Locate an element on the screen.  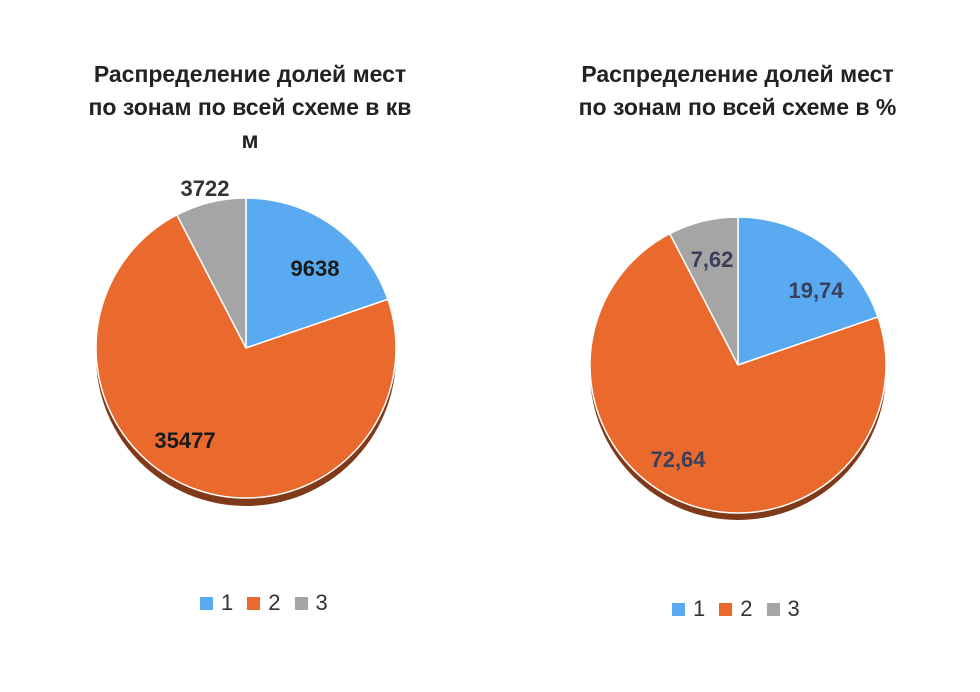
pie-data-label: 72,64 is located at coordinates (678, 459).